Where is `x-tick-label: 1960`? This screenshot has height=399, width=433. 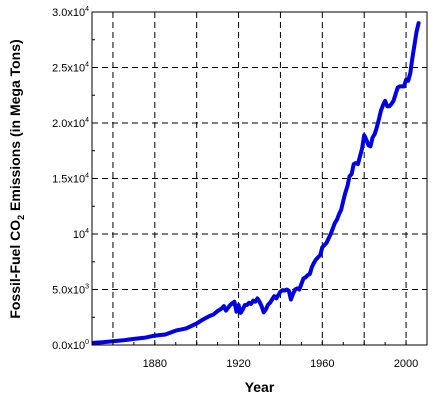 x-tick-label: 1960 is located at coordinates (322, 364).